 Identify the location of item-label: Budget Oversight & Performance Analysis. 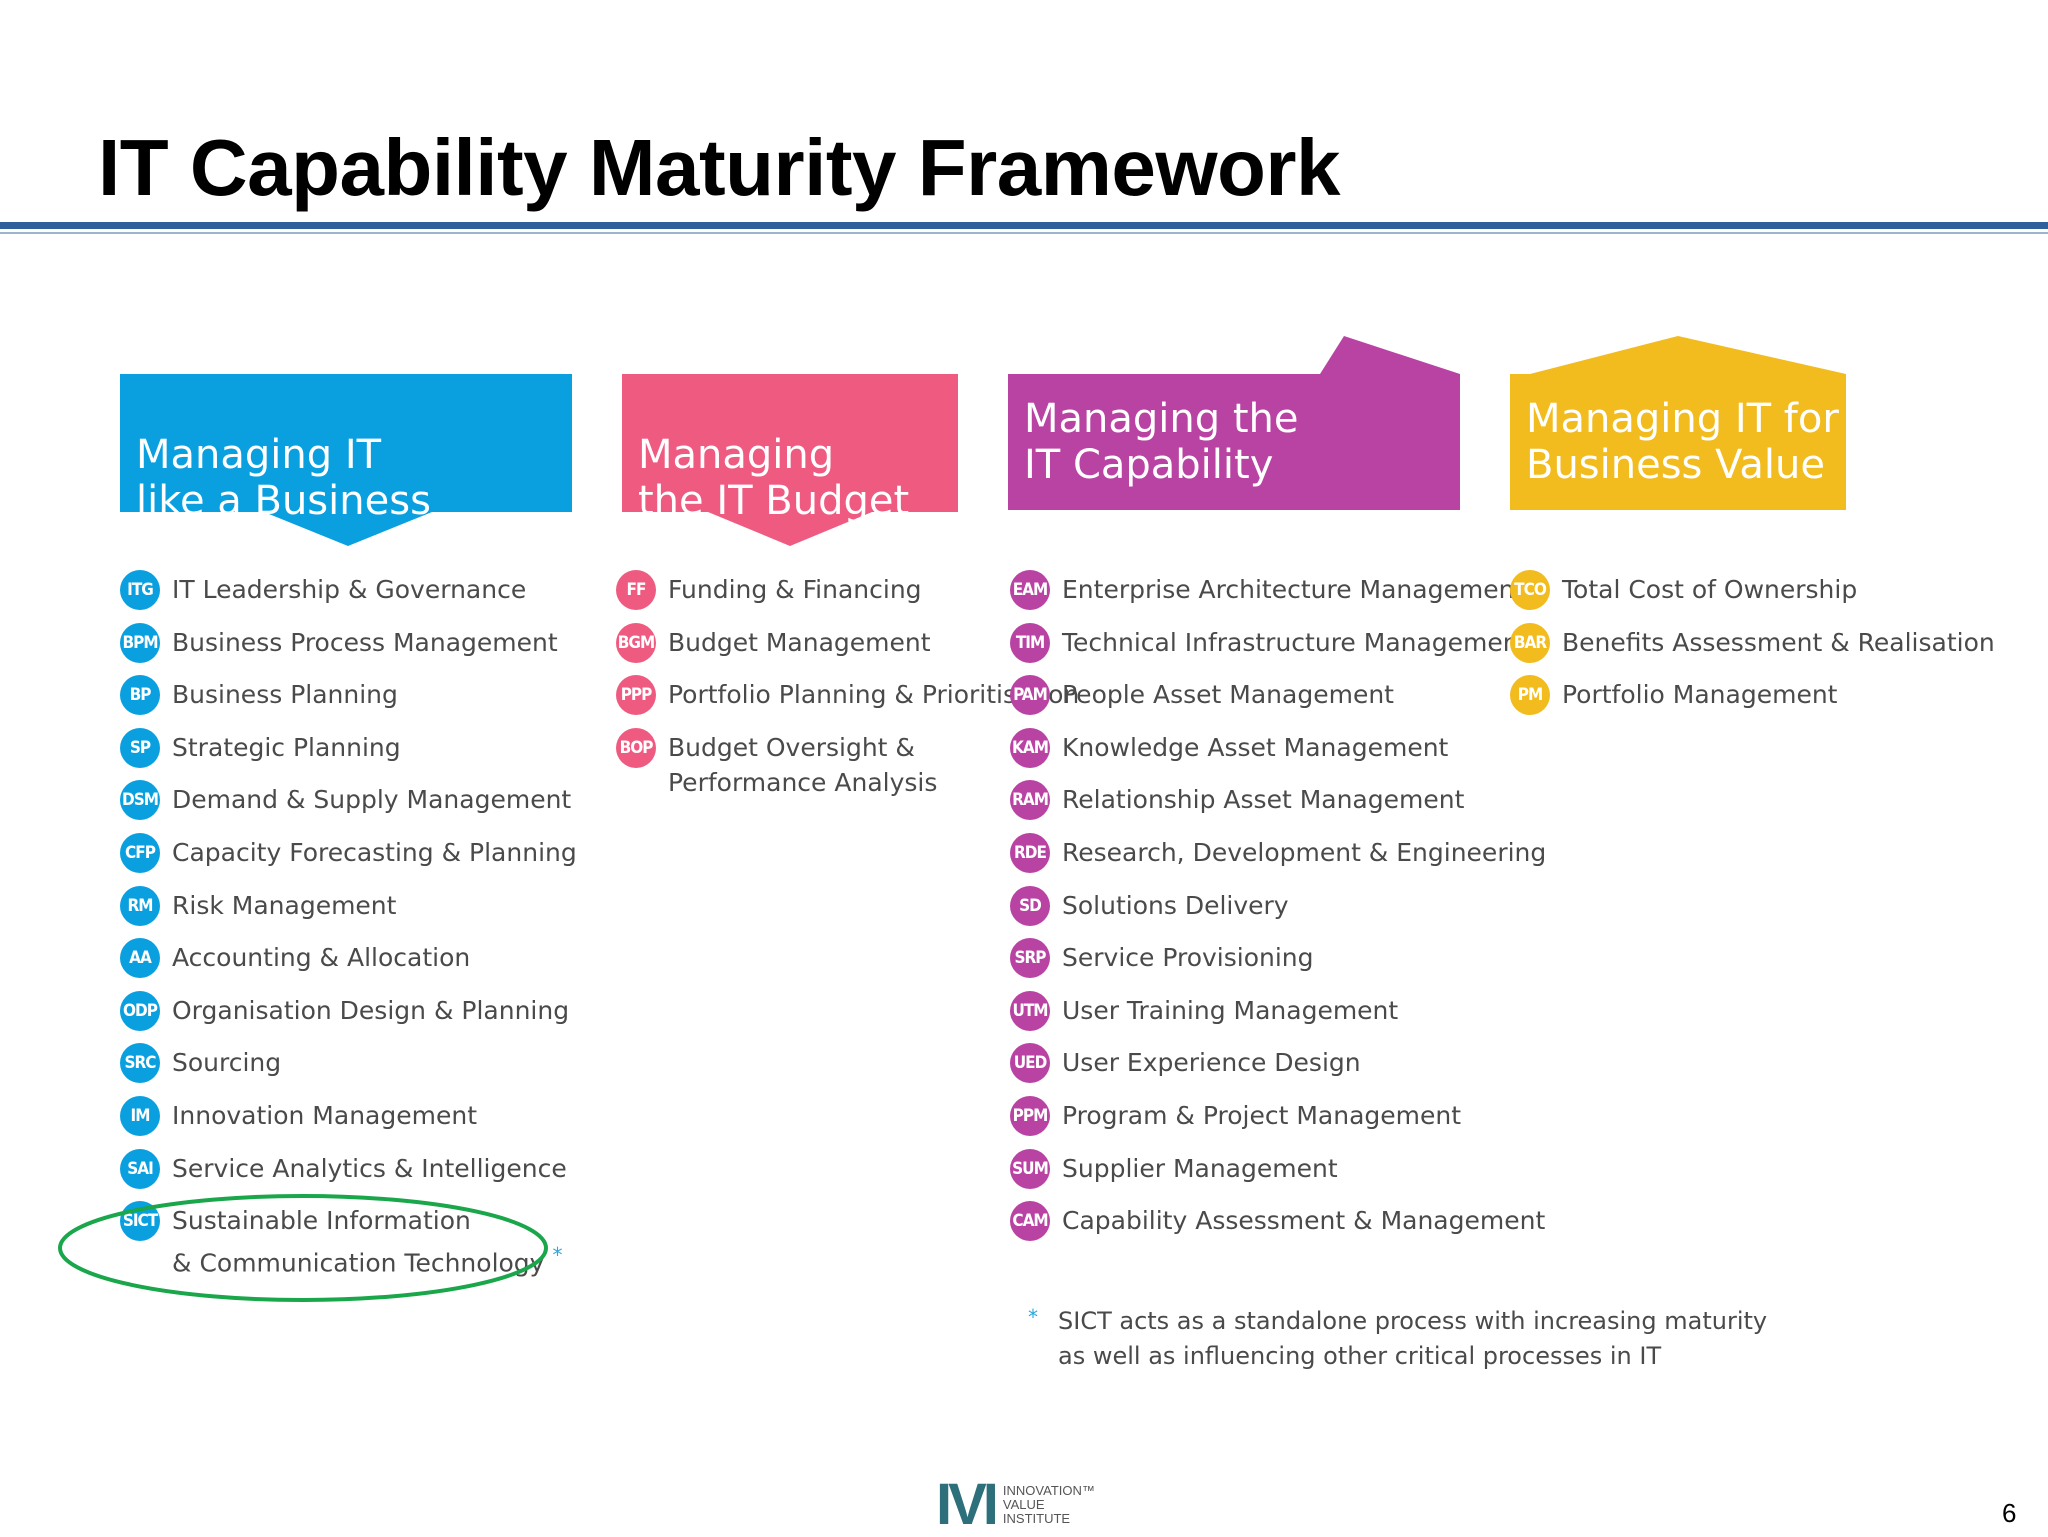
(802, 765).